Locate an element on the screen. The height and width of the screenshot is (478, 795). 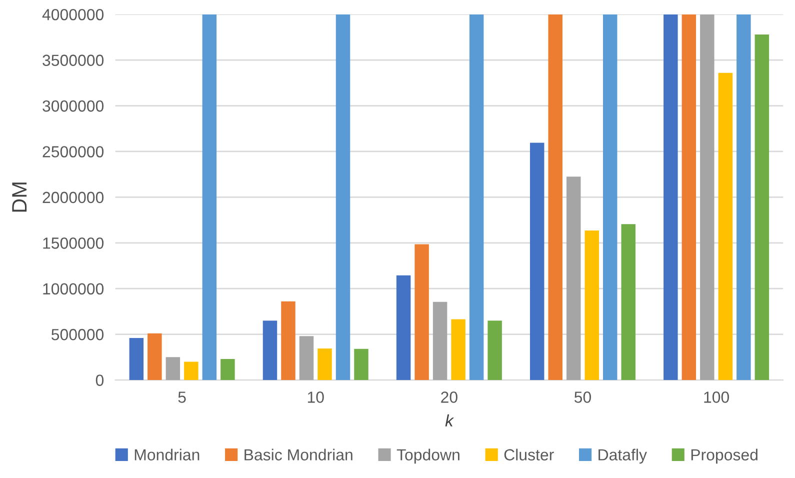
y-tick-label: 3000000 is located at coordinates (73, 106).